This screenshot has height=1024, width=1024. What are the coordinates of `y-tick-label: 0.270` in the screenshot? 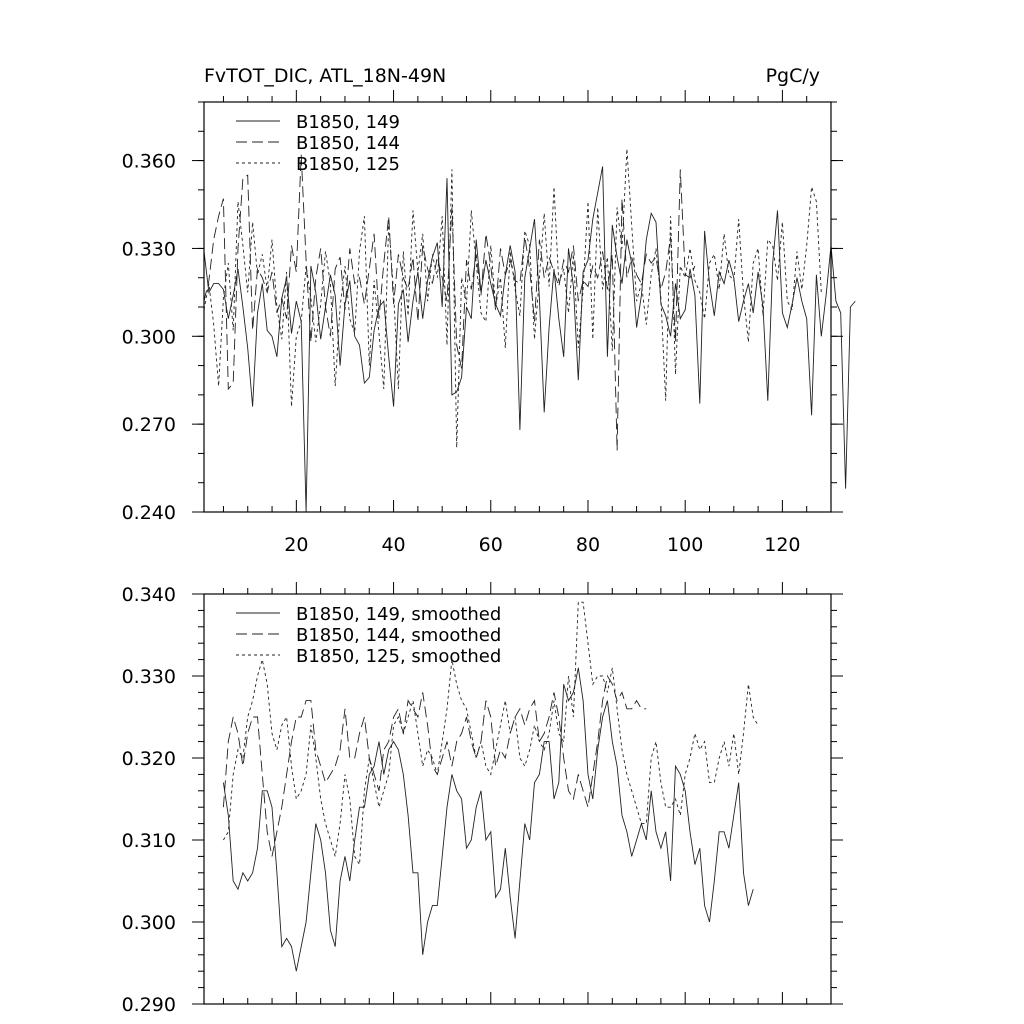 It's located at (149, 425).